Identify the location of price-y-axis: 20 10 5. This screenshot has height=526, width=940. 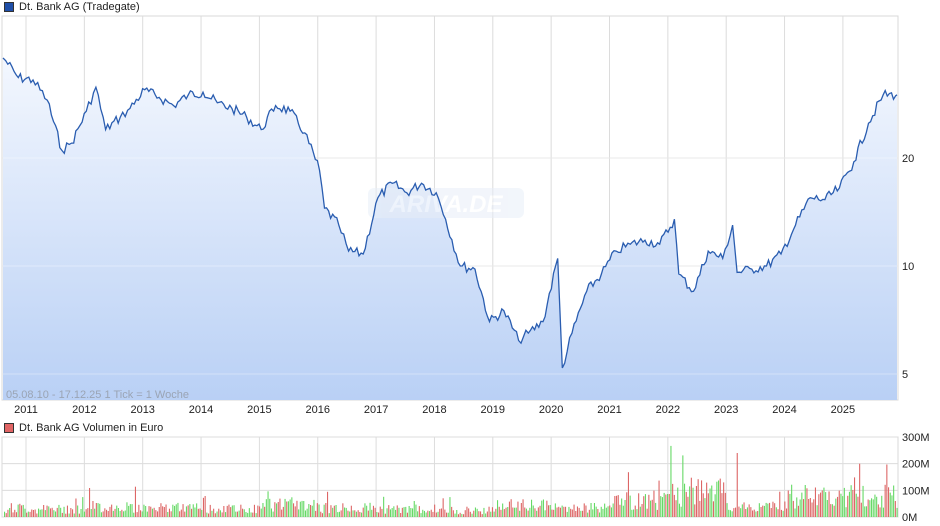
(908, 267).